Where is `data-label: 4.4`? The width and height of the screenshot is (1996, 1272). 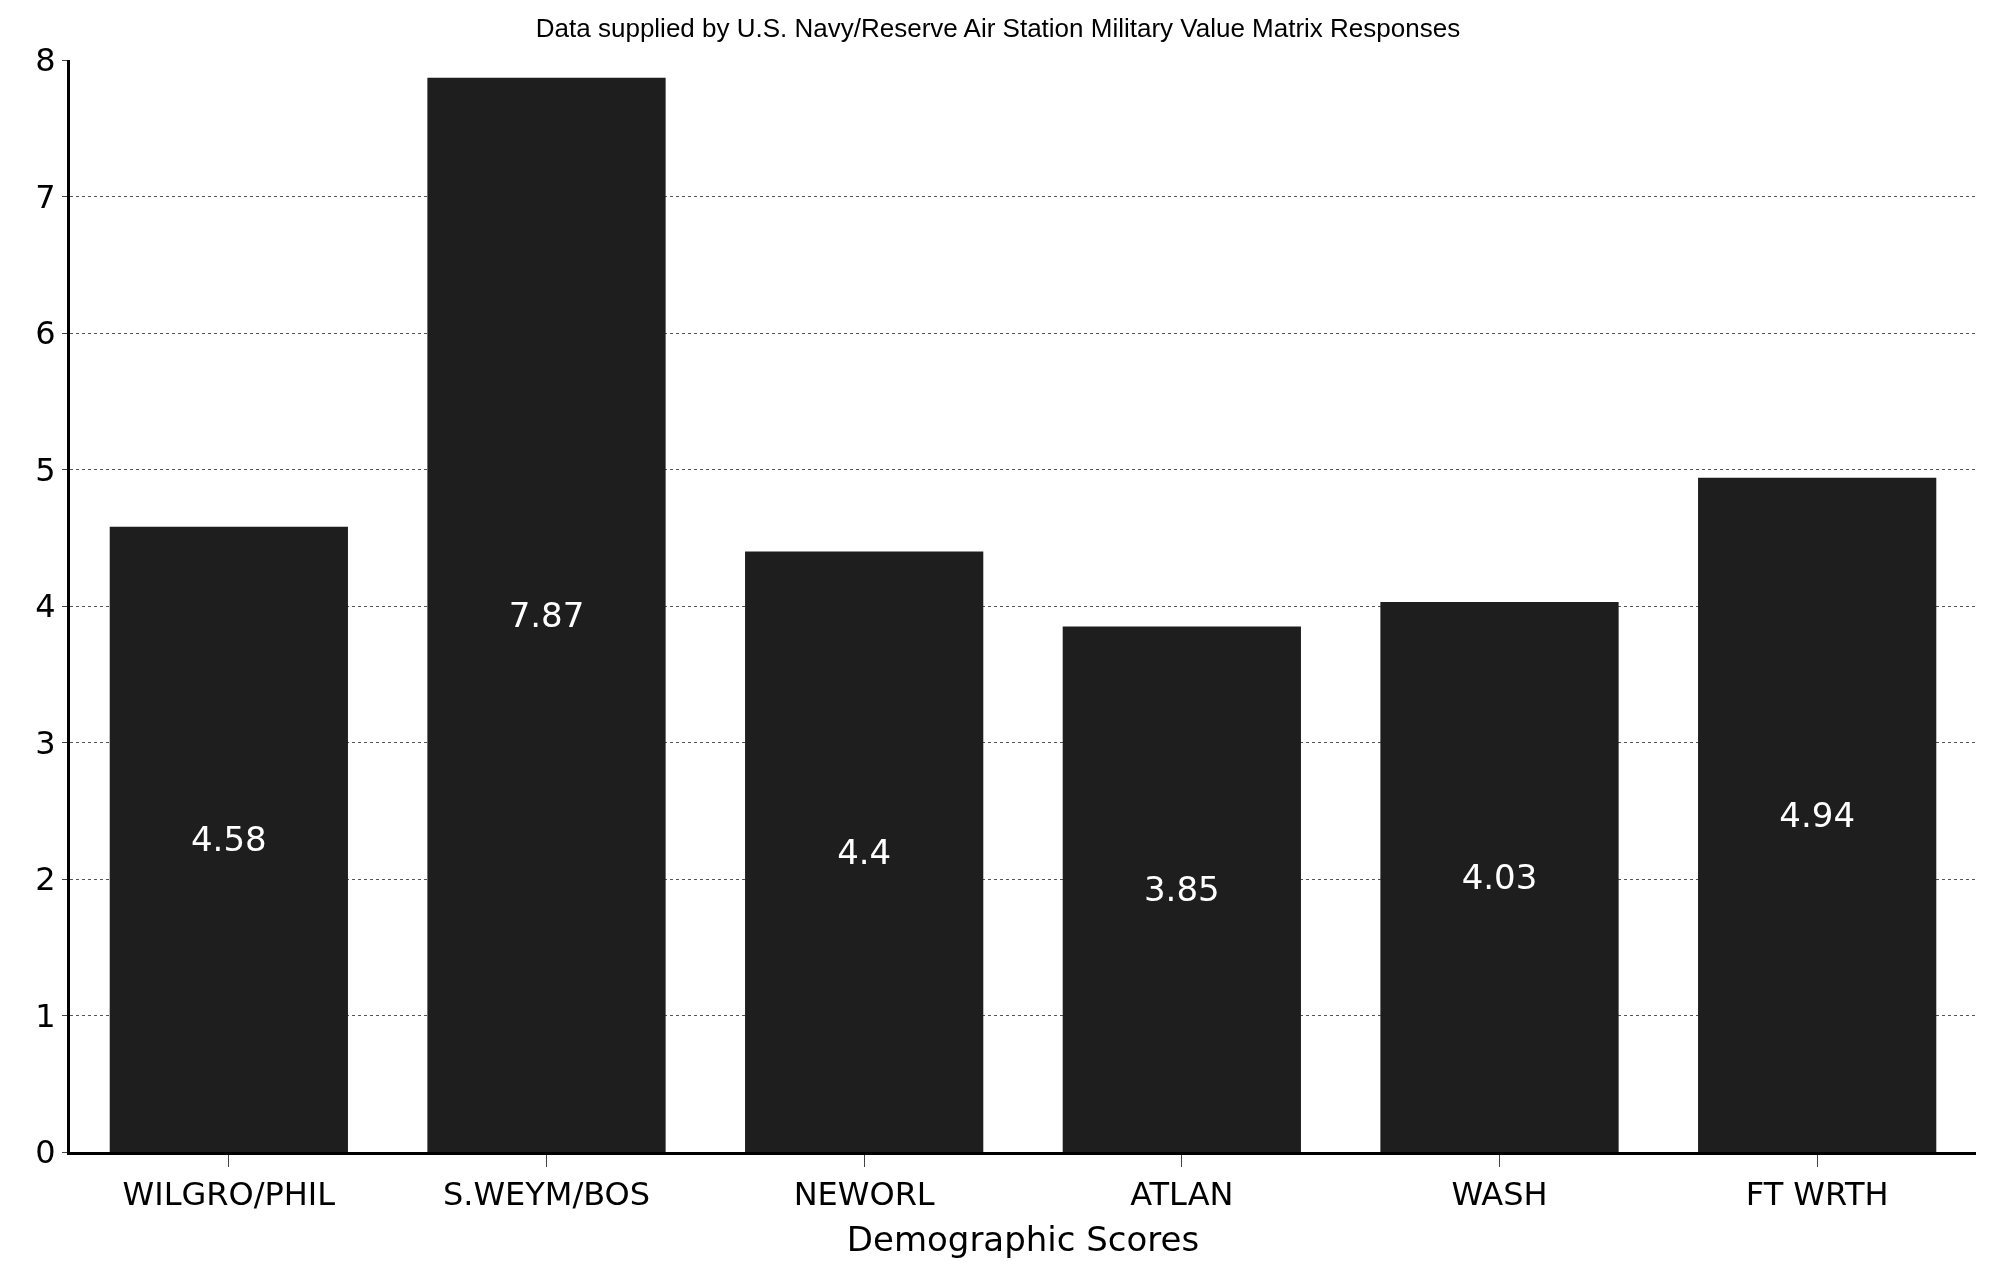 data-label: 4.4 is located at coordinates (864, 851).